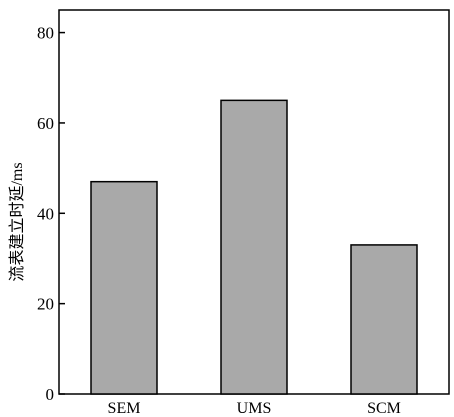  I want to click on x-category-label: SEM, so click(124, 408).